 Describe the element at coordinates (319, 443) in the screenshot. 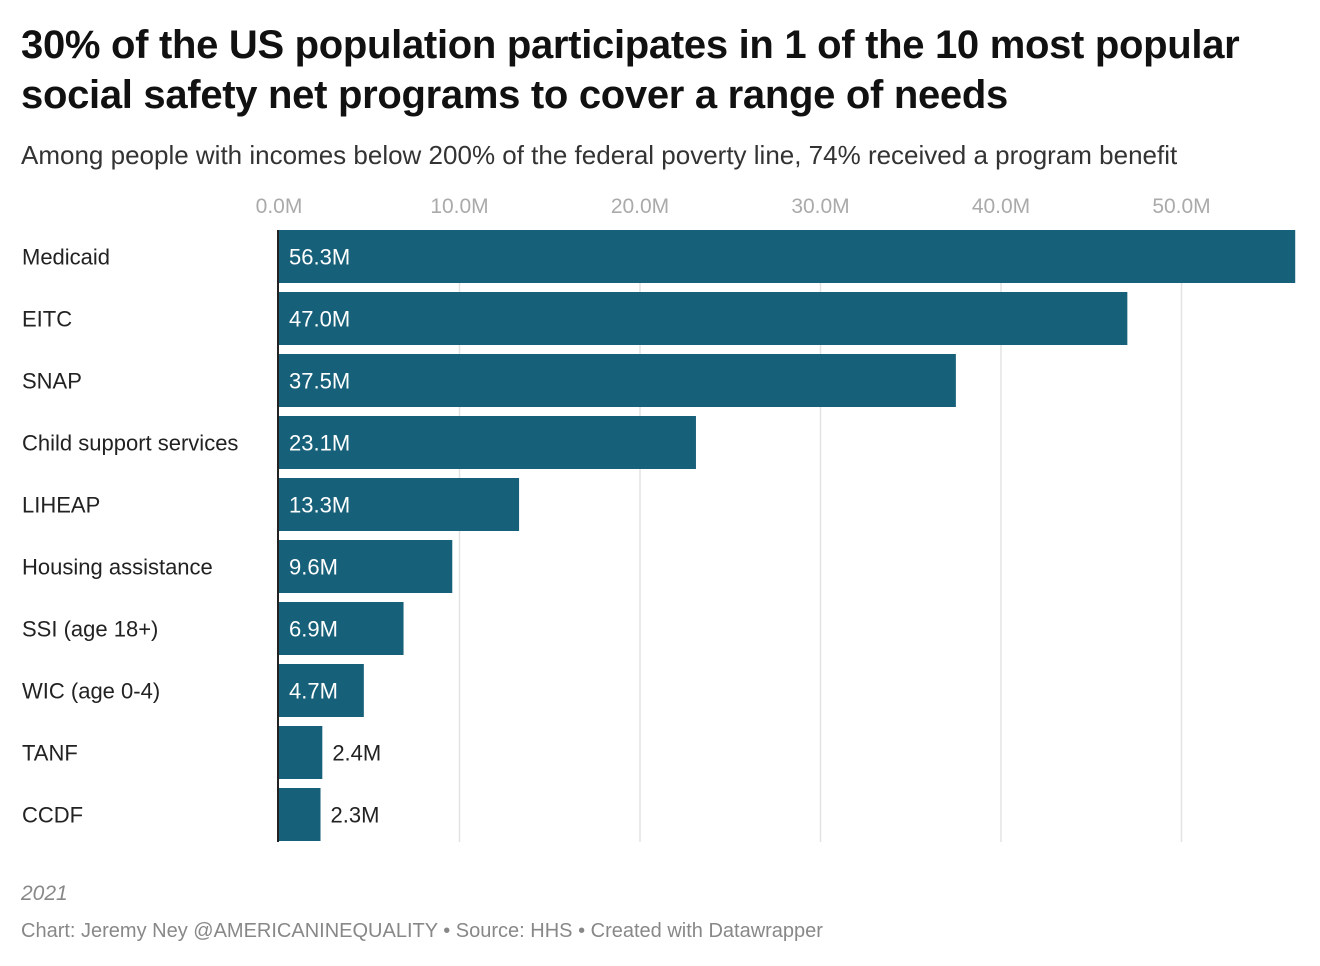

I see `value-label: 23.1M` at that location.